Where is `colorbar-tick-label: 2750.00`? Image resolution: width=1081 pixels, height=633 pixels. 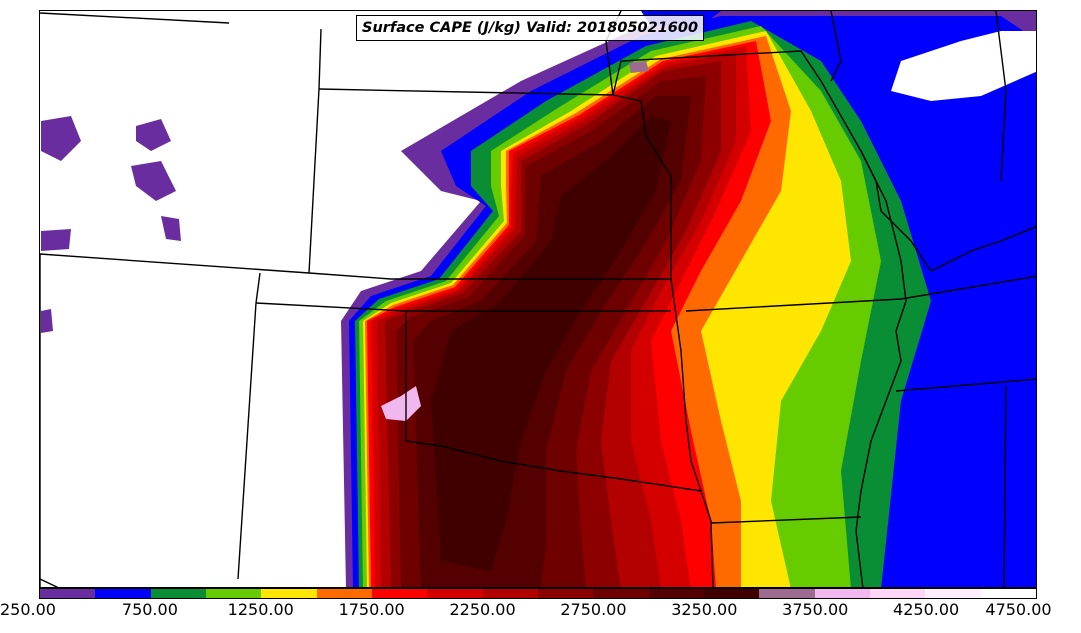
colorbar-tick-label: 2750.00 is located at coordinates (593, 609).